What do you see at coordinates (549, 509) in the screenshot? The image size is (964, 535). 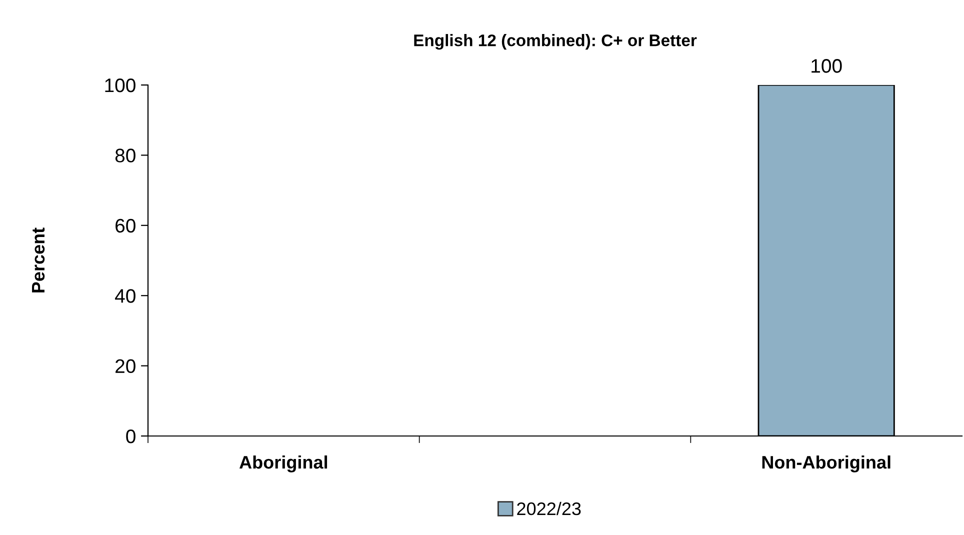 I see `legend-label: 2022/23` at bounding box center [549, 509].